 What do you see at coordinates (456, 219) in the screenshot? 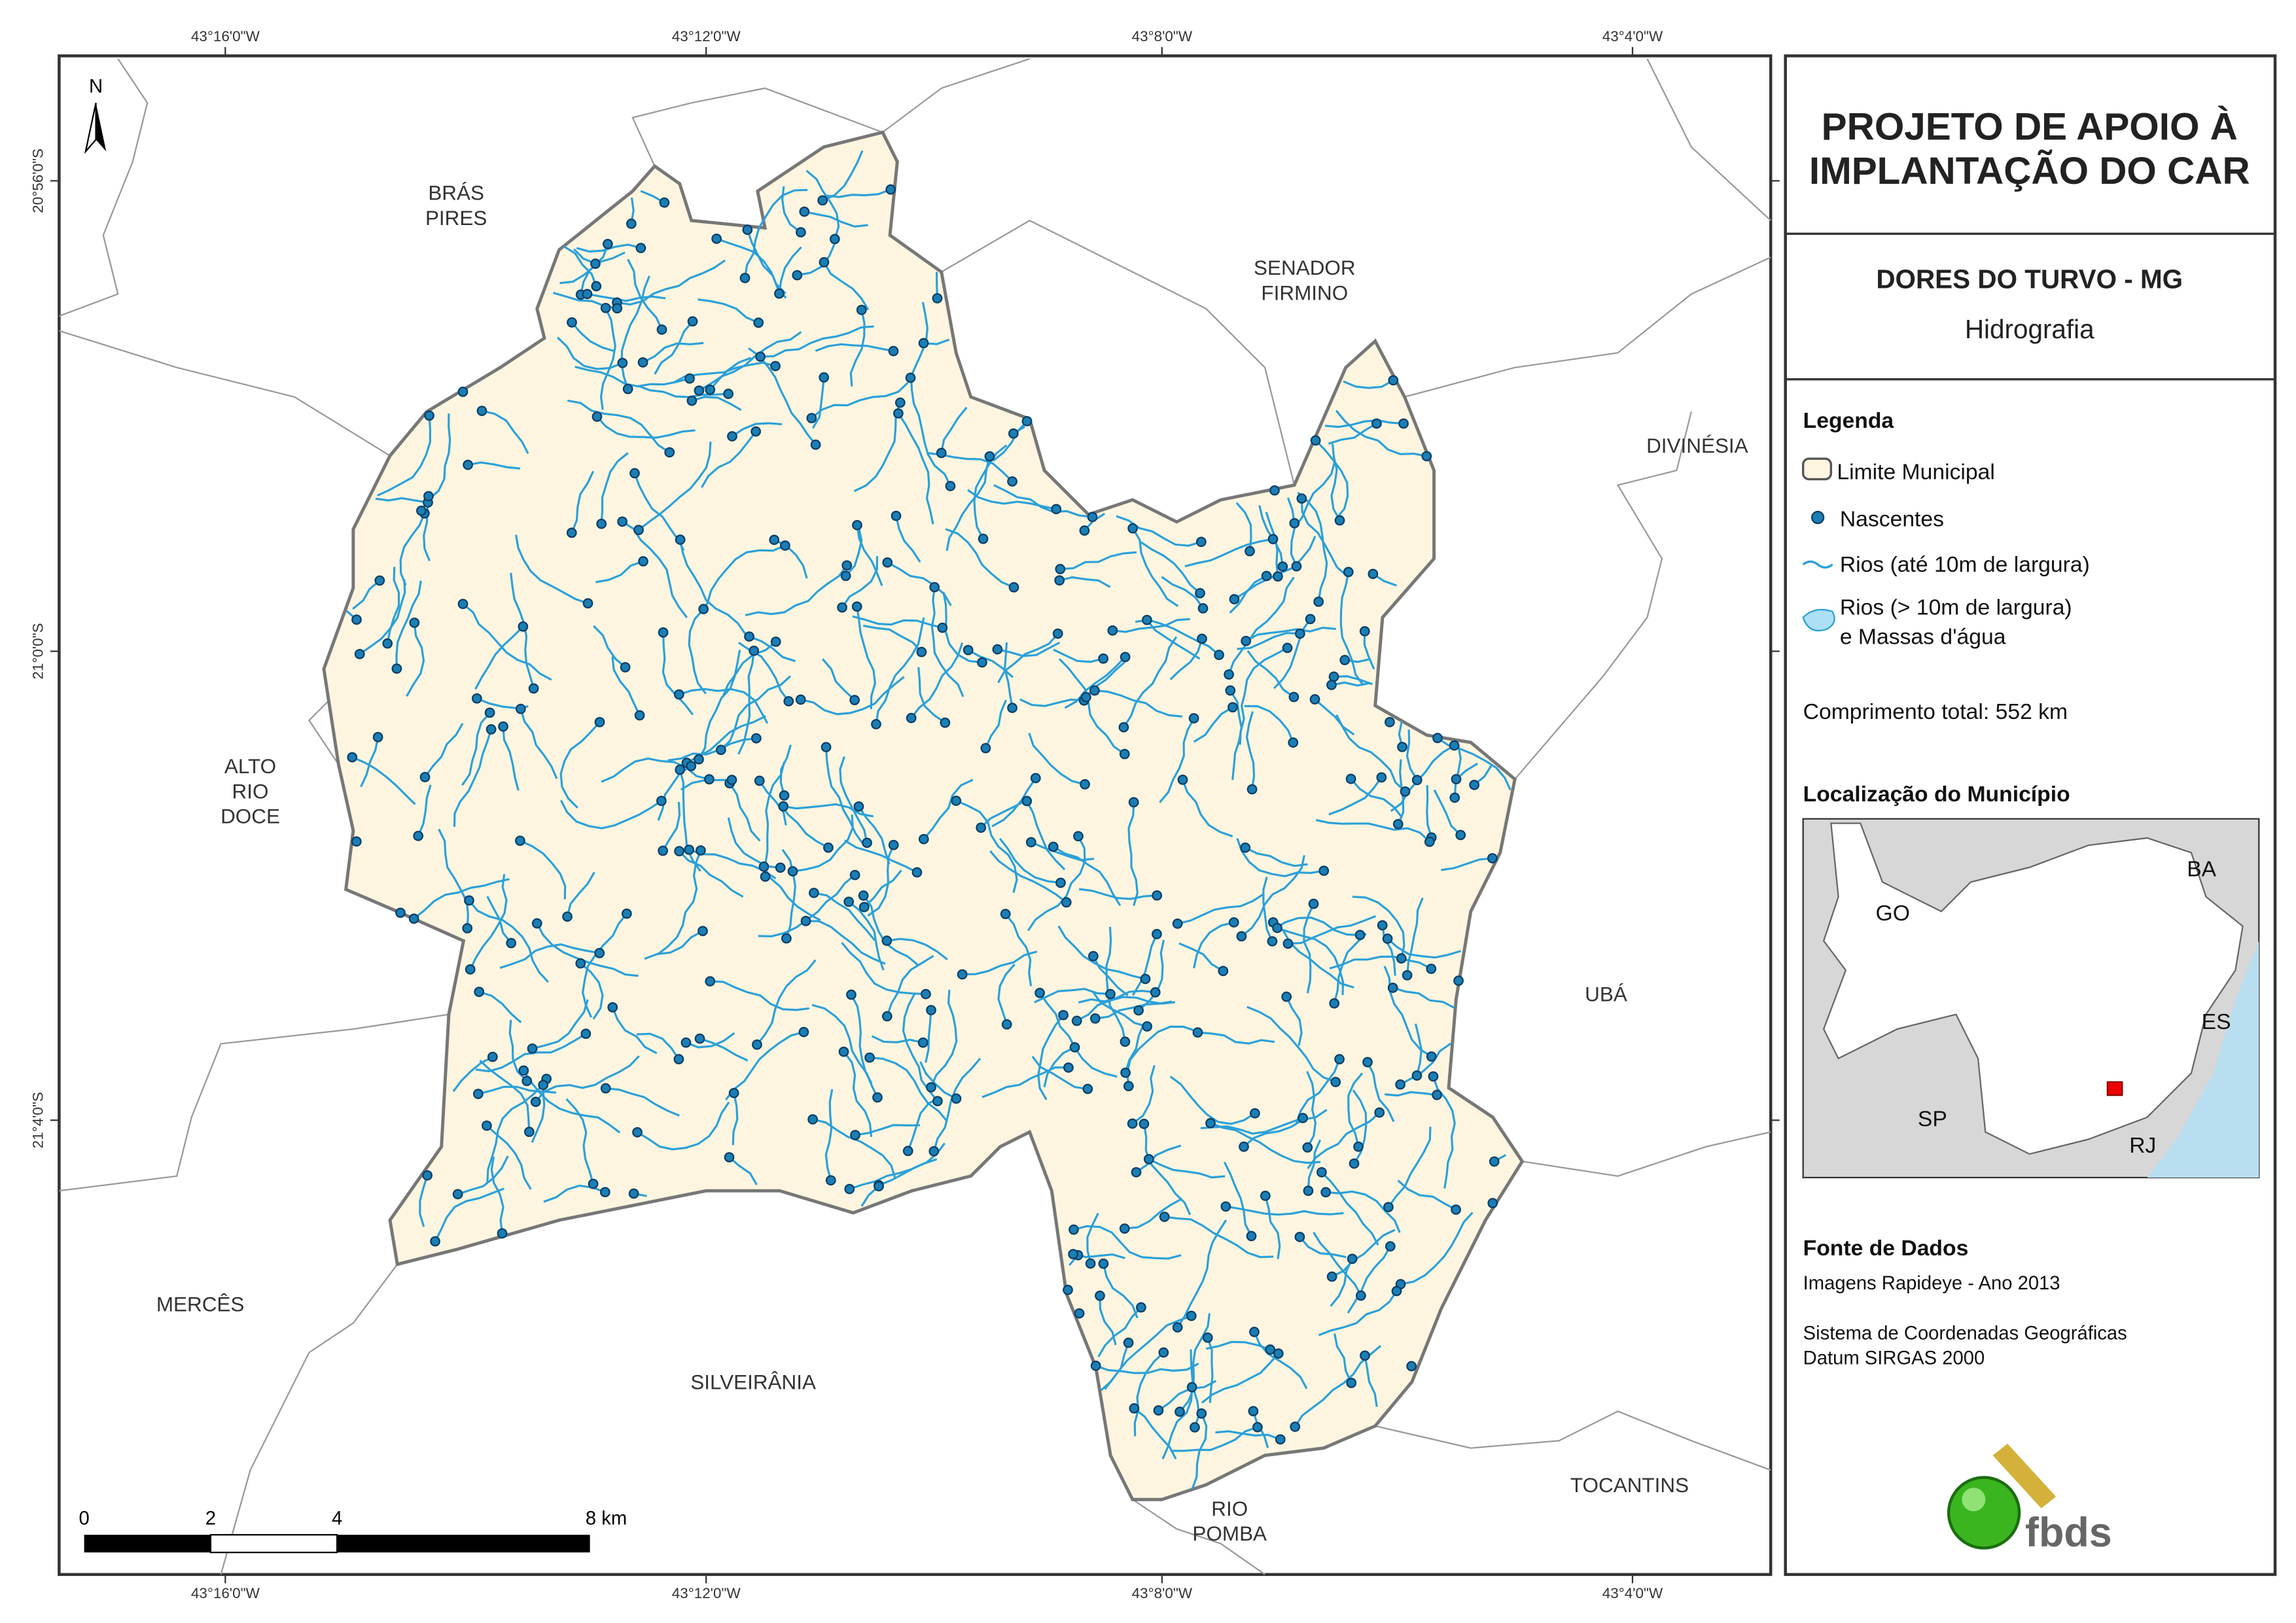
I see `place-name-line: PIRES` at bounding box center [456, 219].